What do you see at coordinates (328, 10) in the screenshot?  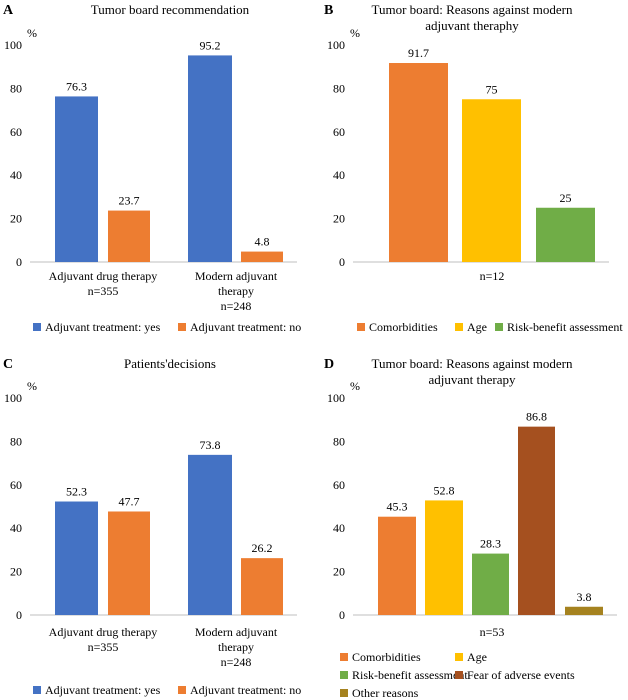 I see `panel-letter: B` at bounding box center [328, 10].